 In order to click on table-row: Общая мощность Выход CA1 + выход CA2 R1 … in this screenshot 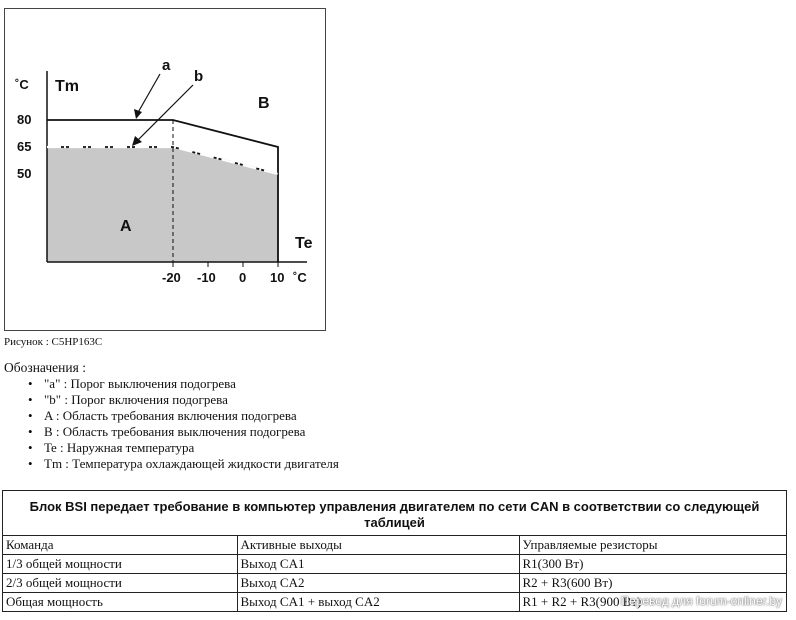, I will do `click(394, 601)`.